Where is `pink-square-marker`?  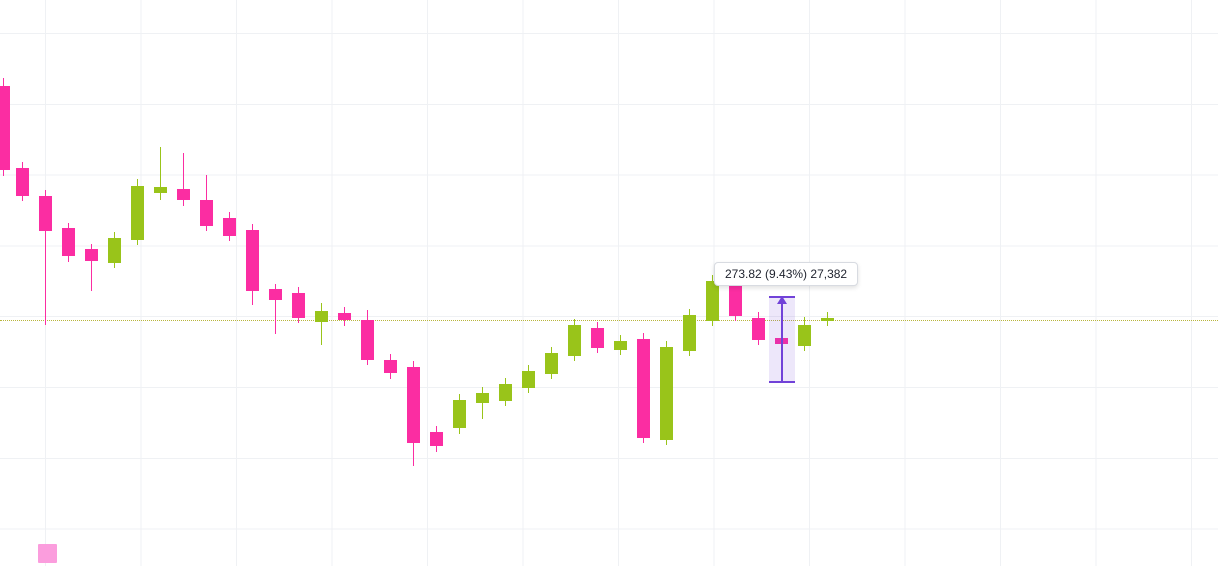
pink-square-marker is located at coordinates (47, 553).